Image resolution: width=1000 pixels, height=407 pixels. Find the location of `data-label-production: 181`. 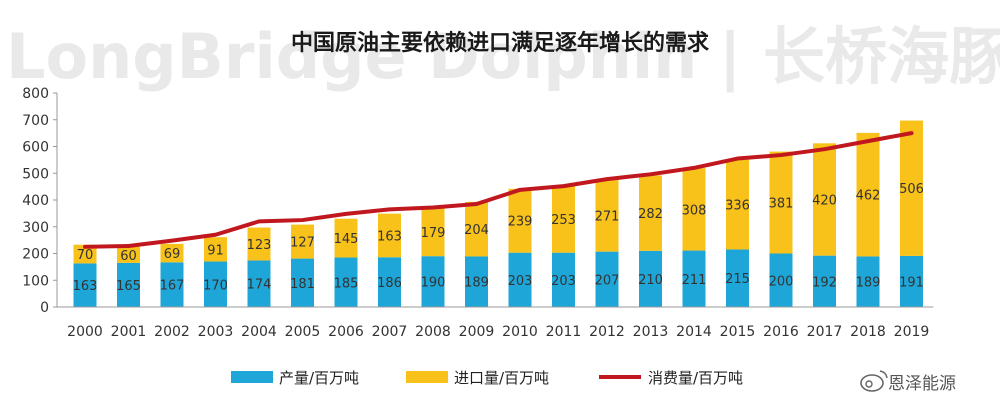

data-label-production: 181 is located at coordinates (302, 284).